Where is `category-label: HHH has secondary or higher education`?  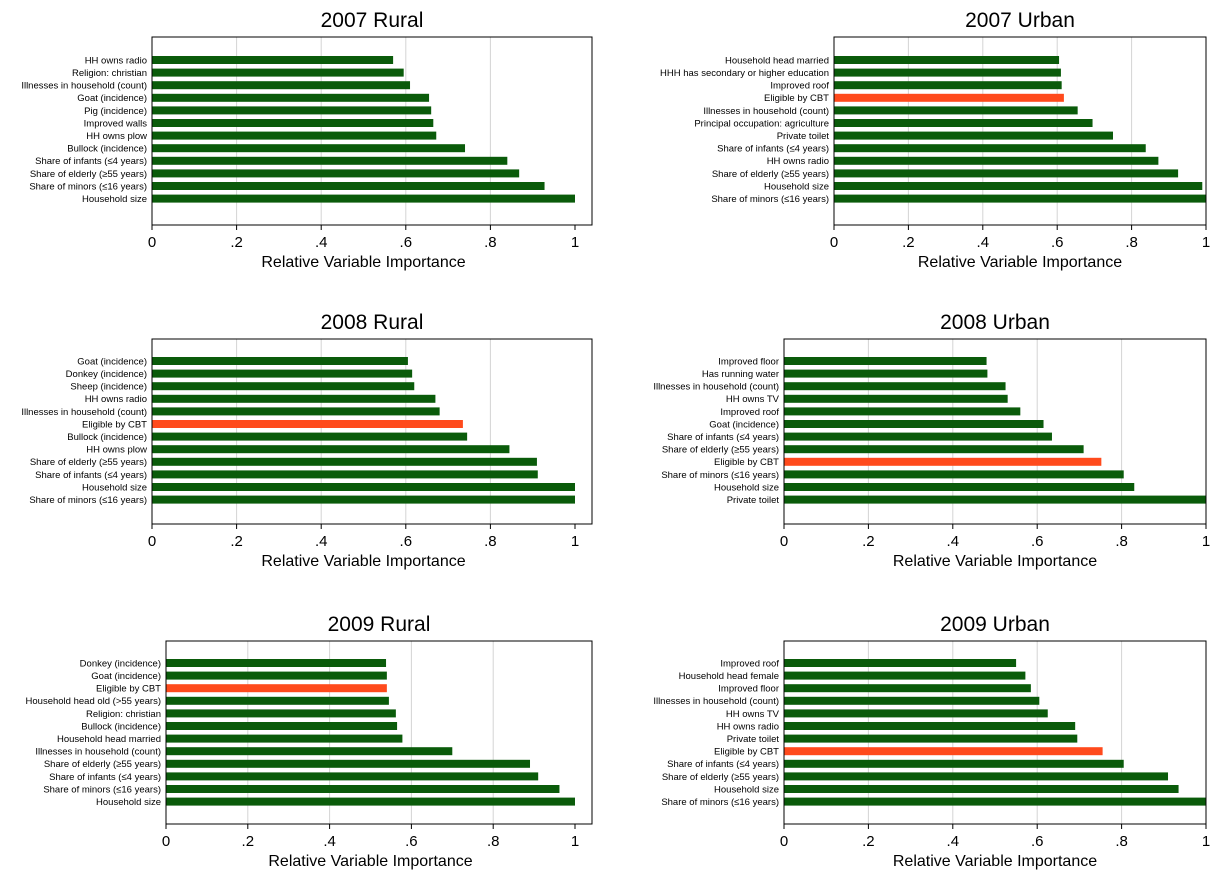 category-label: HHH has secondary or higher education is located at coordinates (744, 73).